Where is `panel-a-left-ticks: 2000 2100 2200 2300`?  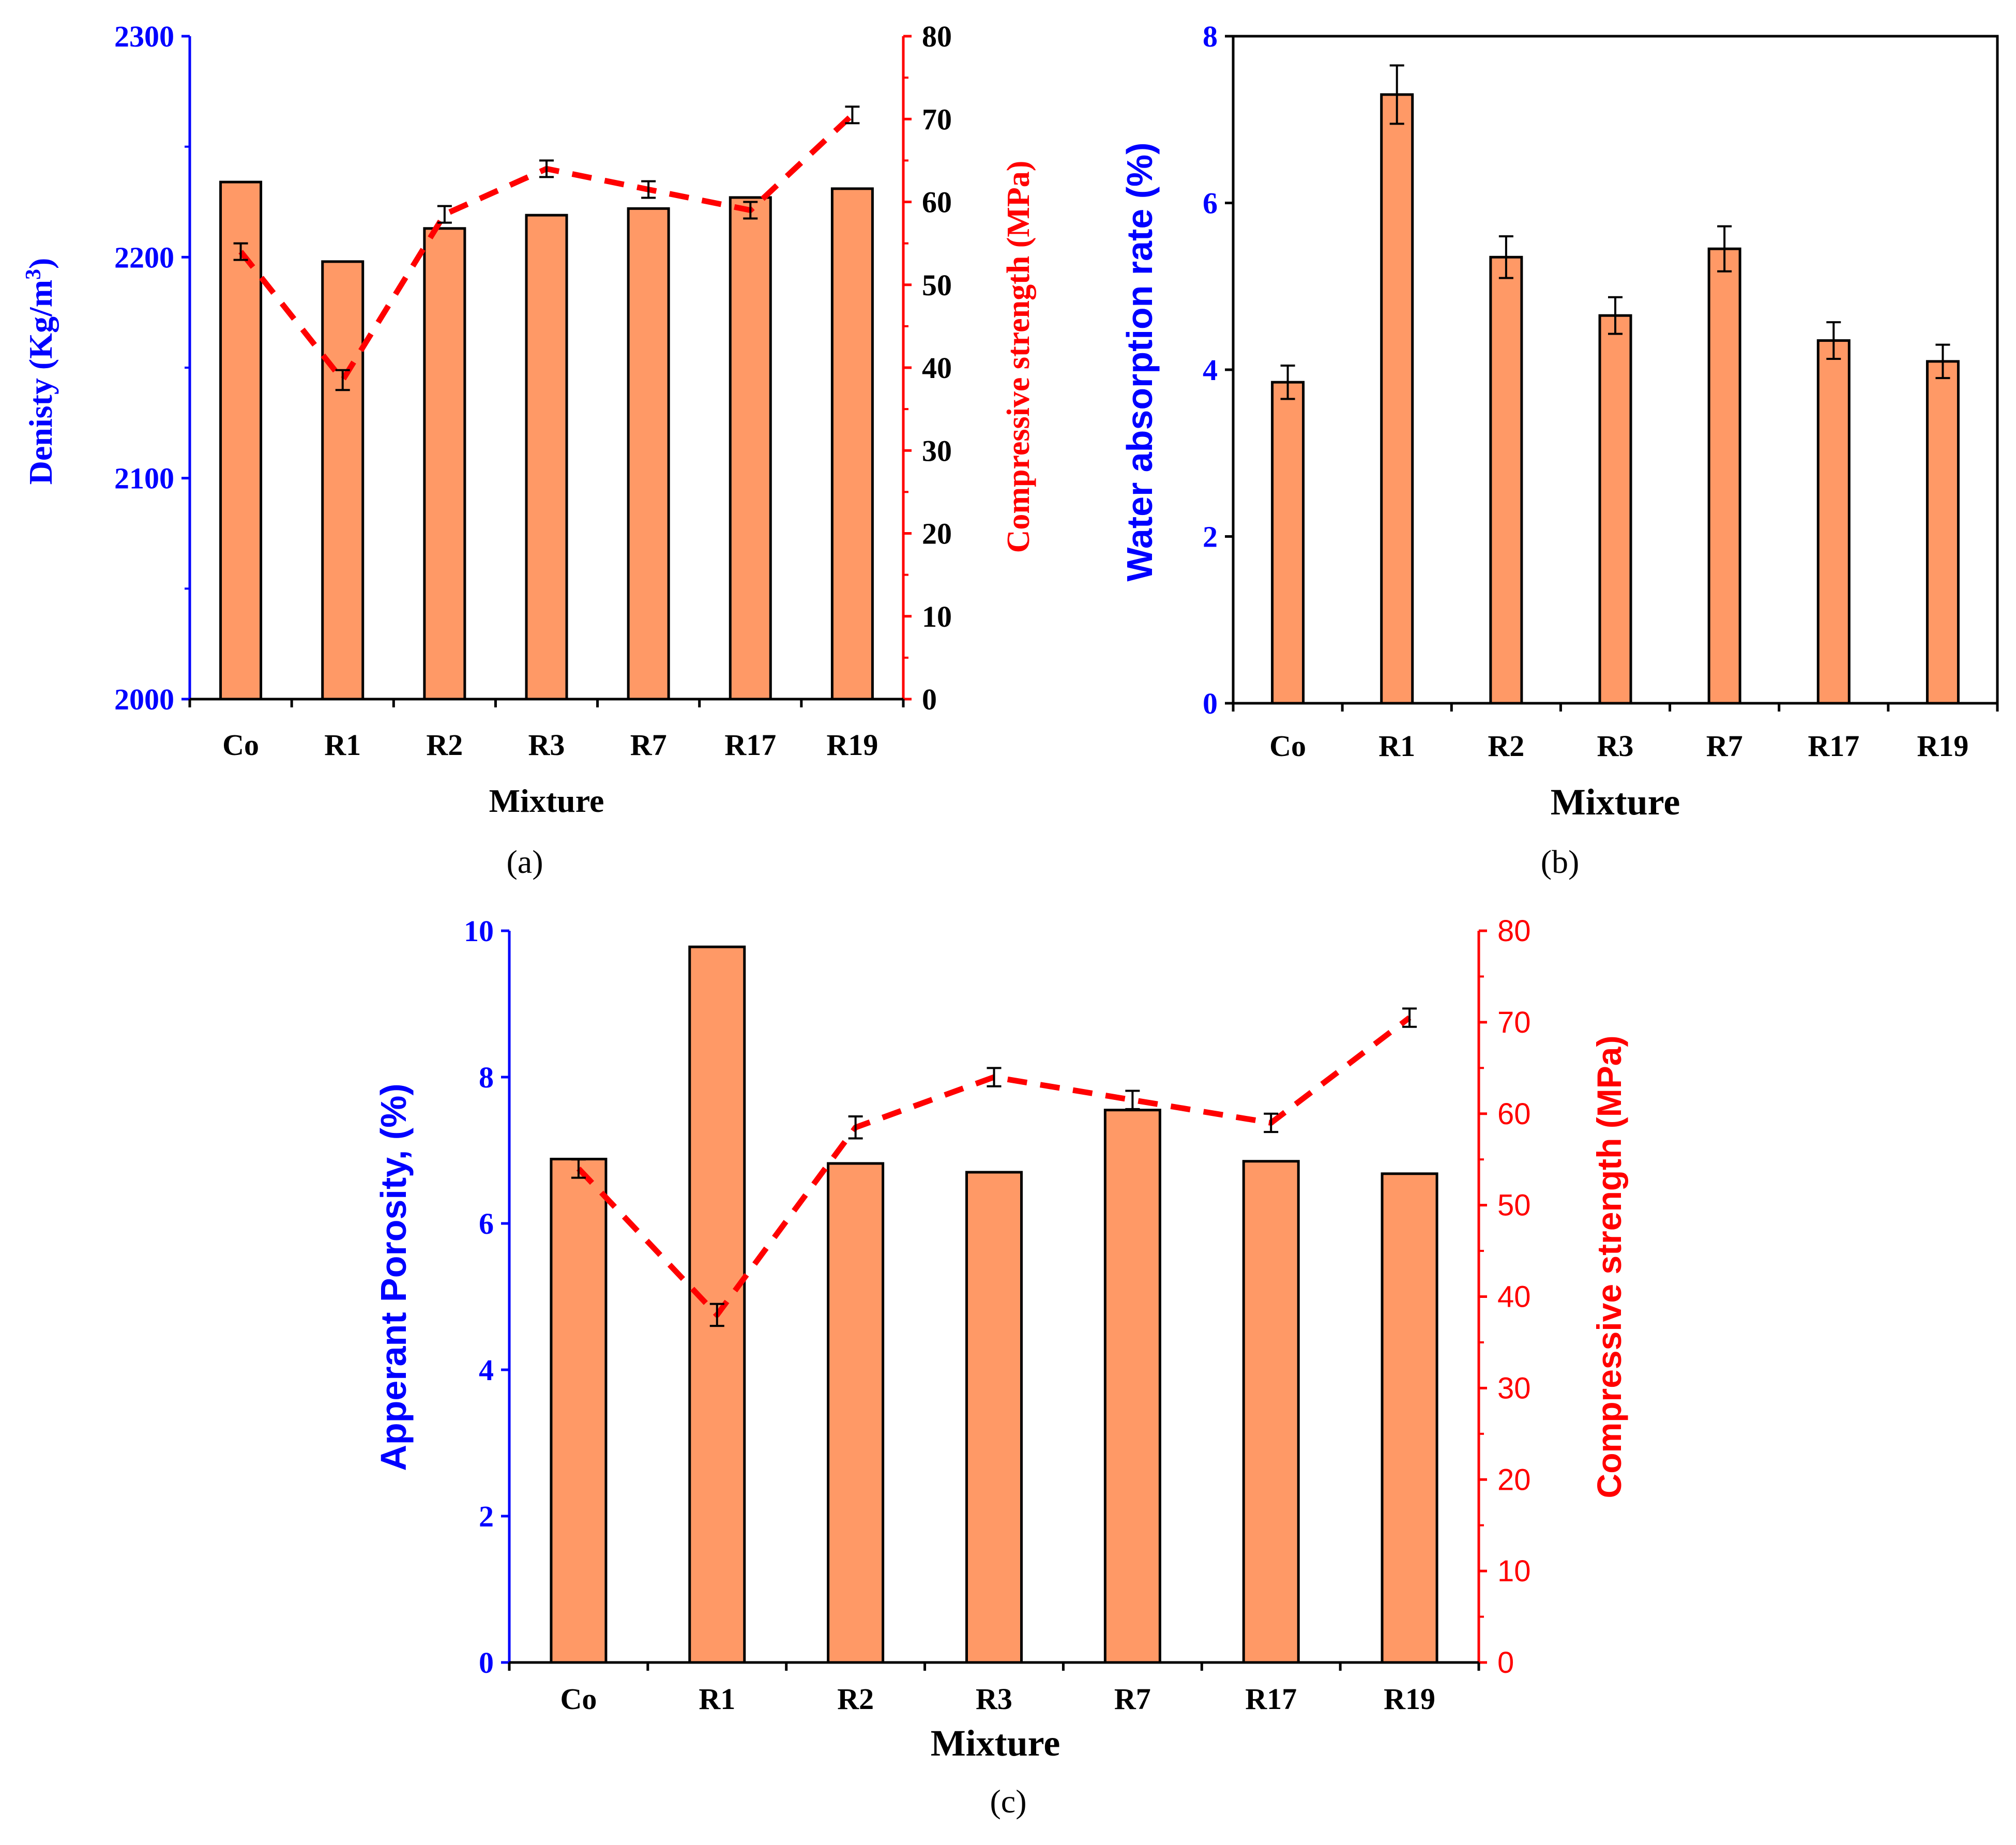
panel-a-left-ticks: 2000 2100 2200 2300 is located at coordinates (152, 368).